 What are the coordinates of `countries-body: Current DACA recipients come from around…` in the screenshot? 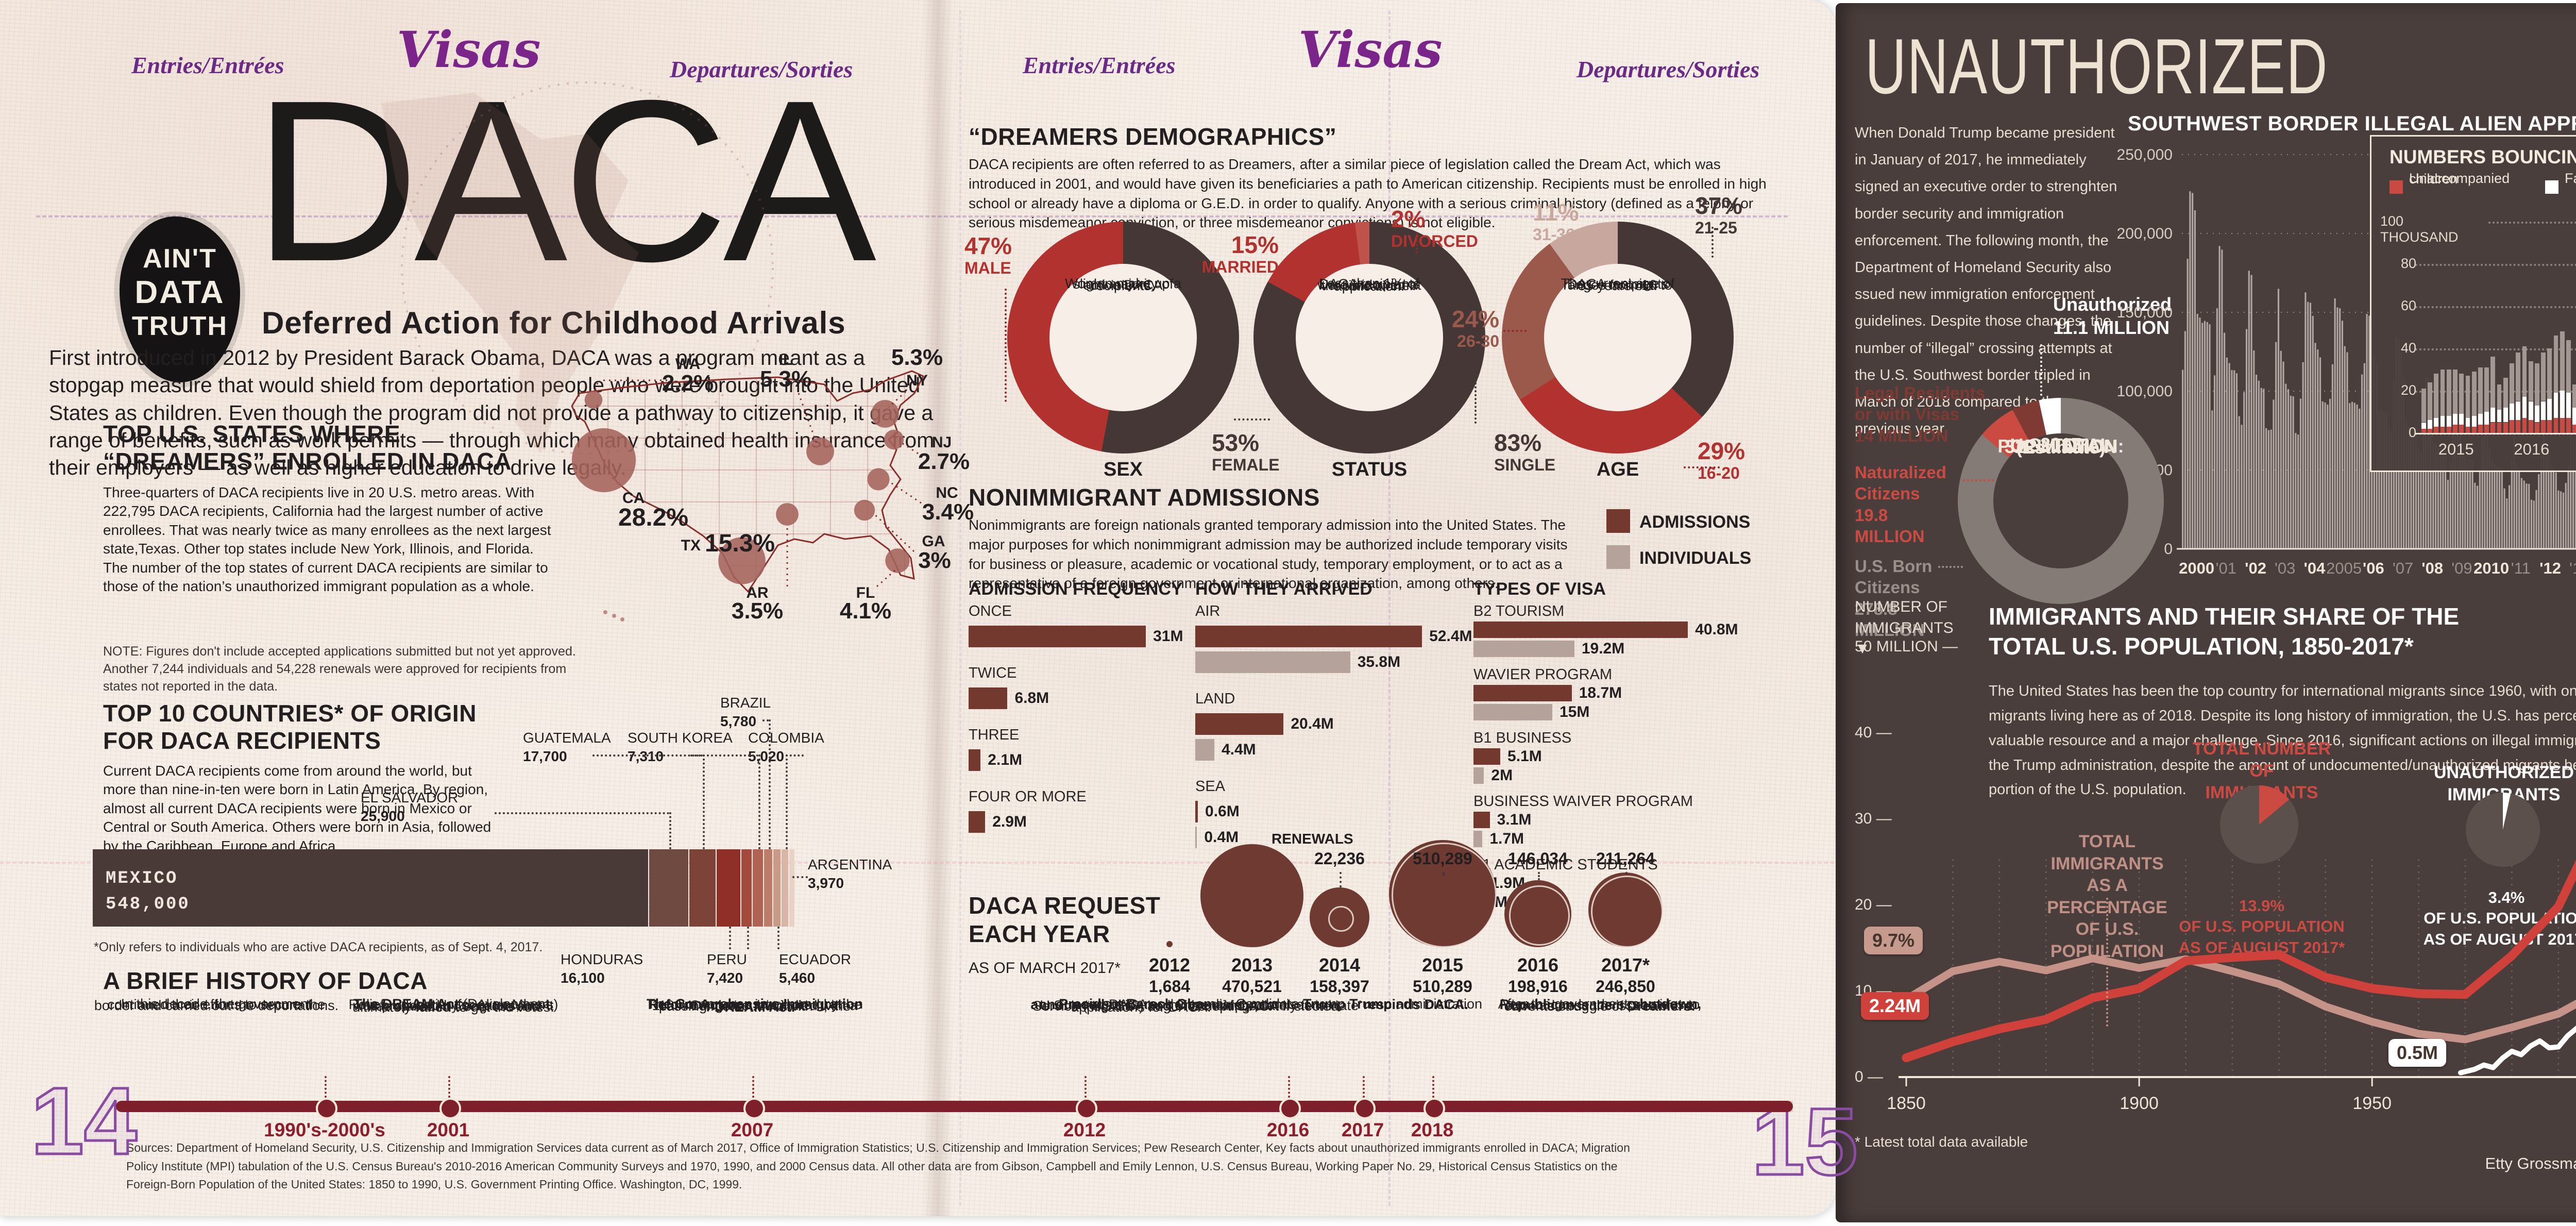 It's located at (297, 808).